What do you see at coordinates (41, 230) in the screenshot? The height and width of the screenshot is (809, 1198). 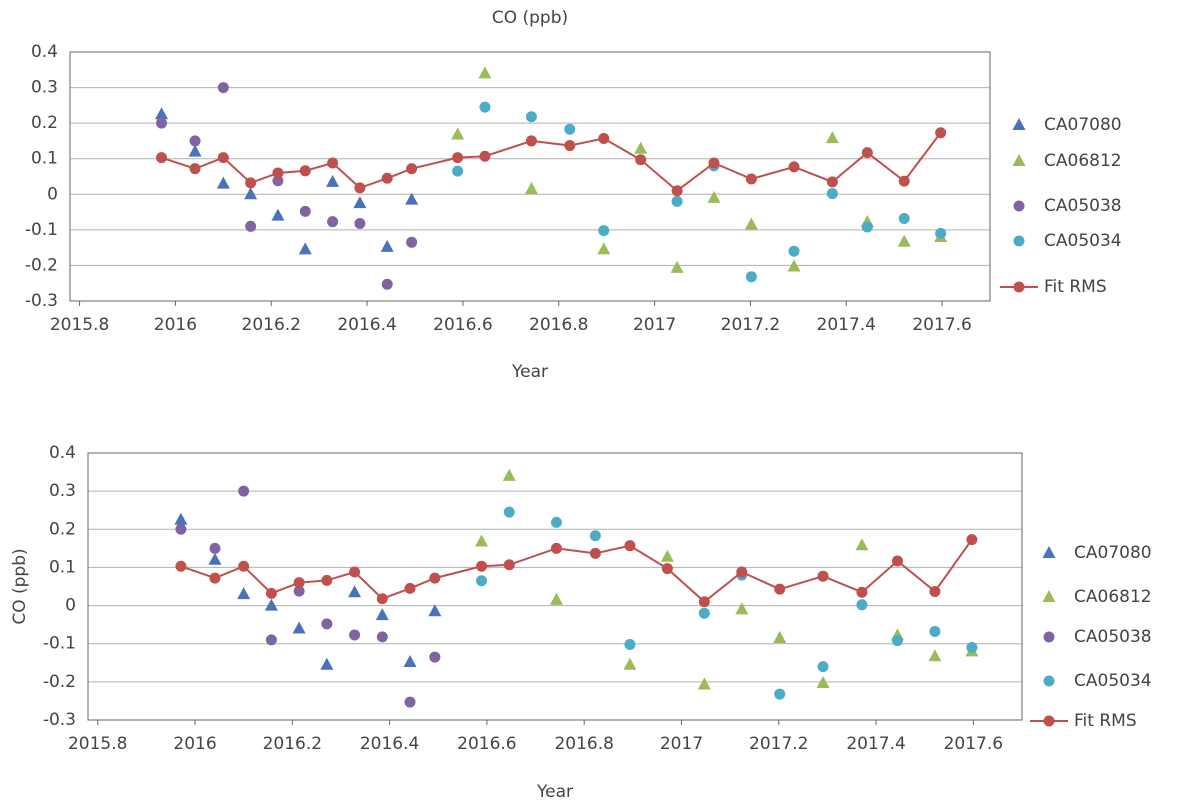 I see `y-tick-label: -0.1` at bounding box center [41, 230].